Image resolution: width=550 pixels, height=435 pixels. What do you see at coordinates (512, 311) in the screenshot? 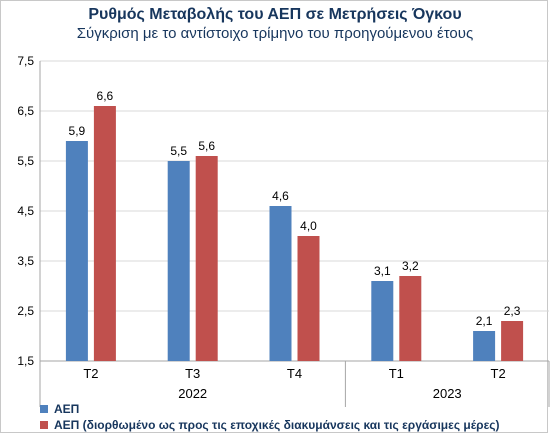
I see `data-label: 2,3` at bounding box center [512, 311].